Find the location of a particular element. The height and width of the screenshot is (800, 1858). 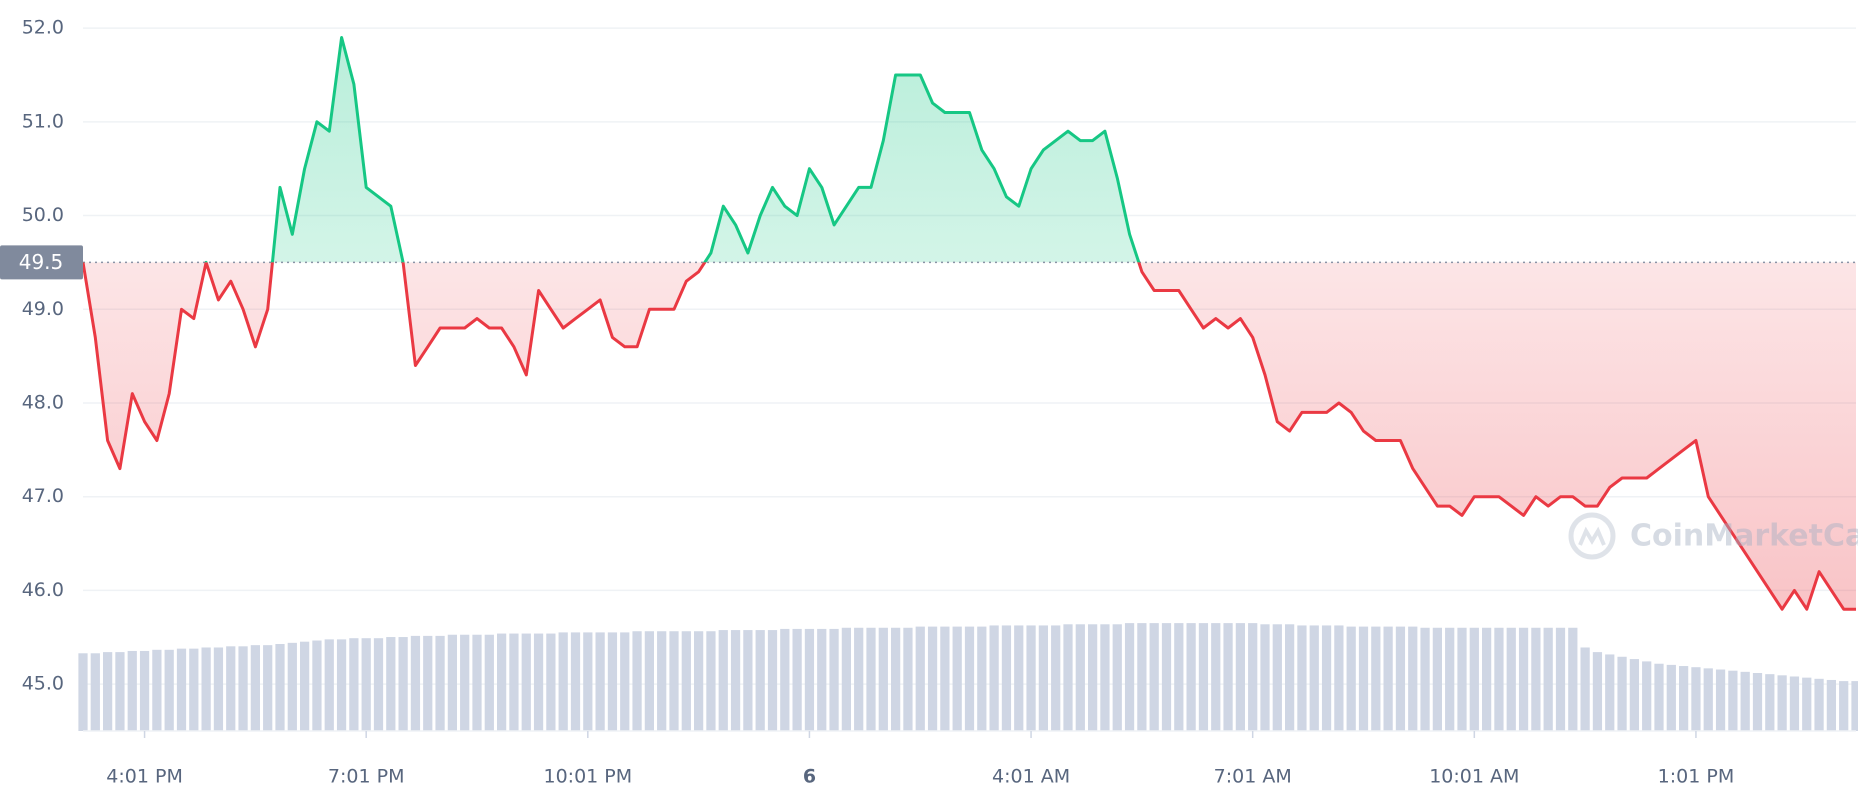

y-tick-label: 50.0 is located at coordinates (43, 215).